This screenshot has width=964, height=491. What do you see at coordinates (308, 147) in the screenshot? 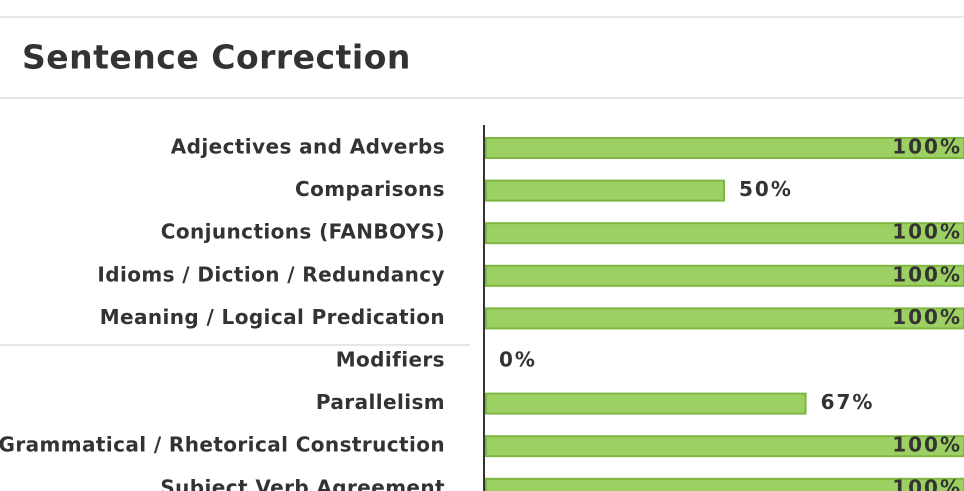
I see `category-label: Adjectives and Adverbs` at bounding box center [308, 147].